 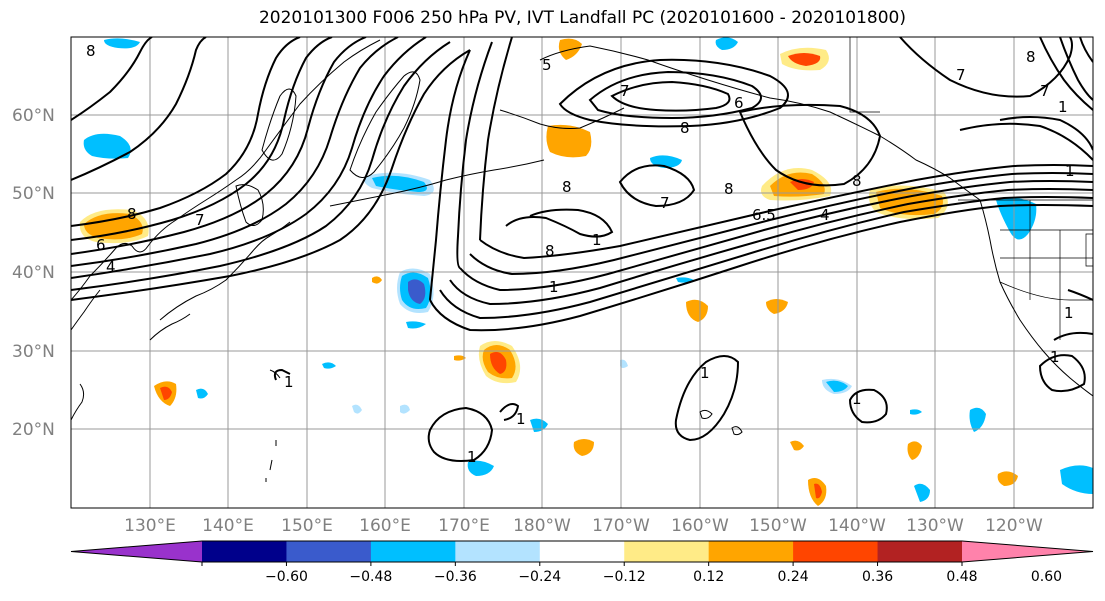 What do you see at coordinates (961, 577) in the screenshot?
I see `colorbar-tick-label: 0.48` at bounding box center [961, 577].